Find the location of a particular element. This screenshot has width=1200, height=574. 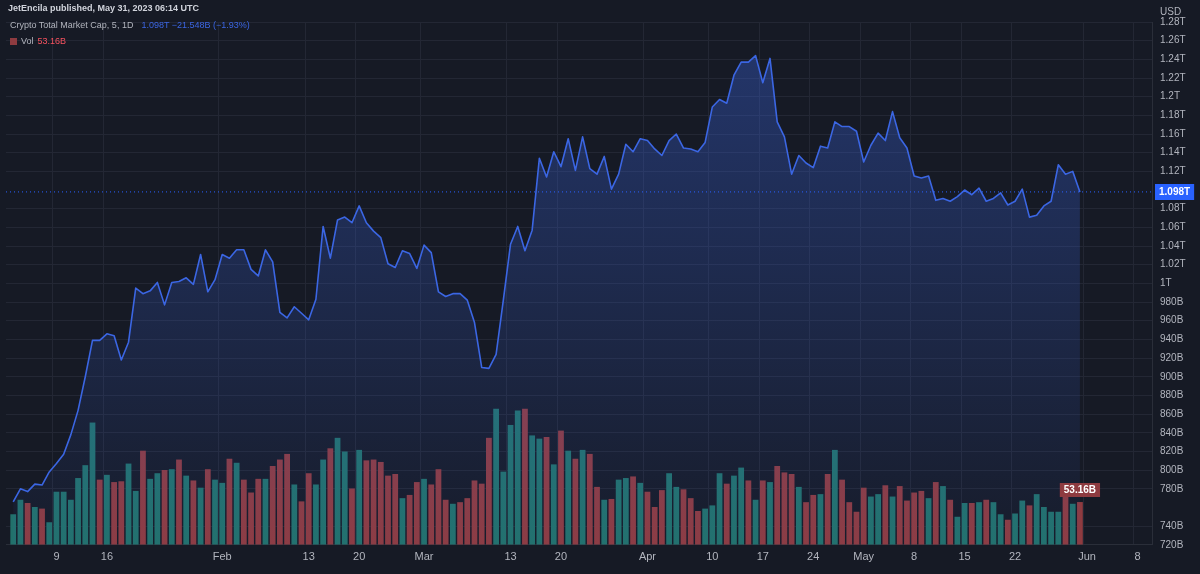

x-tick-label: 9 is located at coordinates (56, 556).